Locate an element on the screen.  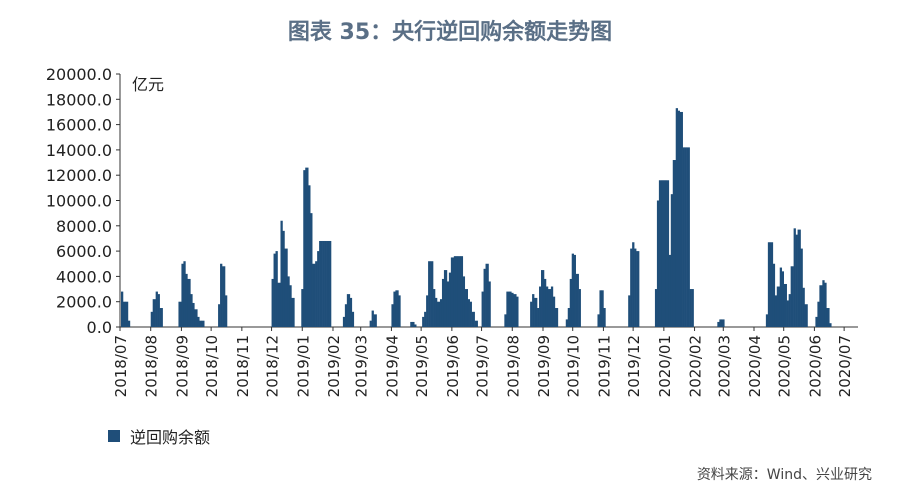
x-tick-label: 2018/11 is located at coordinates (243, 366).